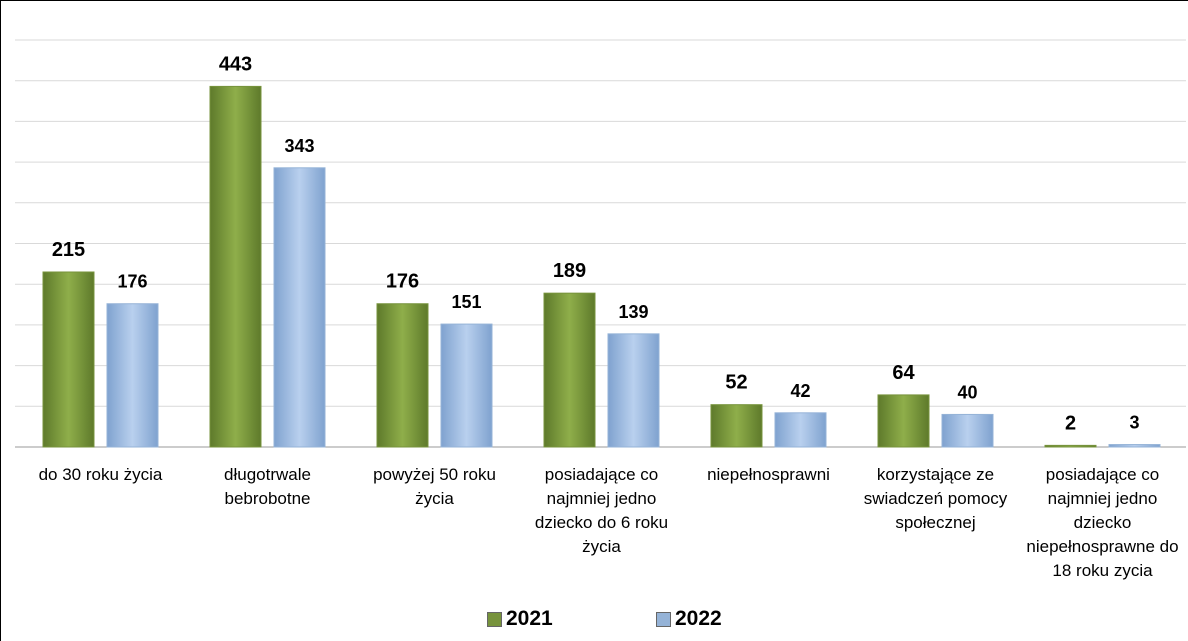 This screenshot has width=1188, height=641. I want to click on x-tick-label: długotrwale bebrobotne, so click(267, 486).